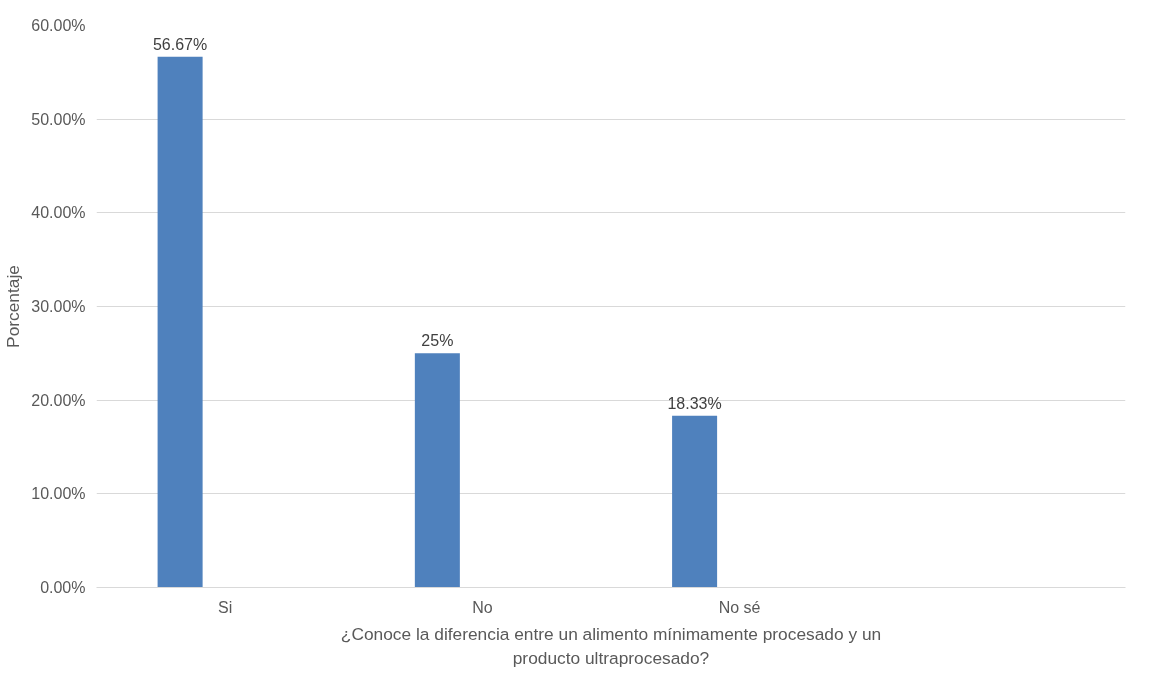 The width and height of the screenshot is (1153, 674). I want to click on data-label: 25%, so click(437, 341).